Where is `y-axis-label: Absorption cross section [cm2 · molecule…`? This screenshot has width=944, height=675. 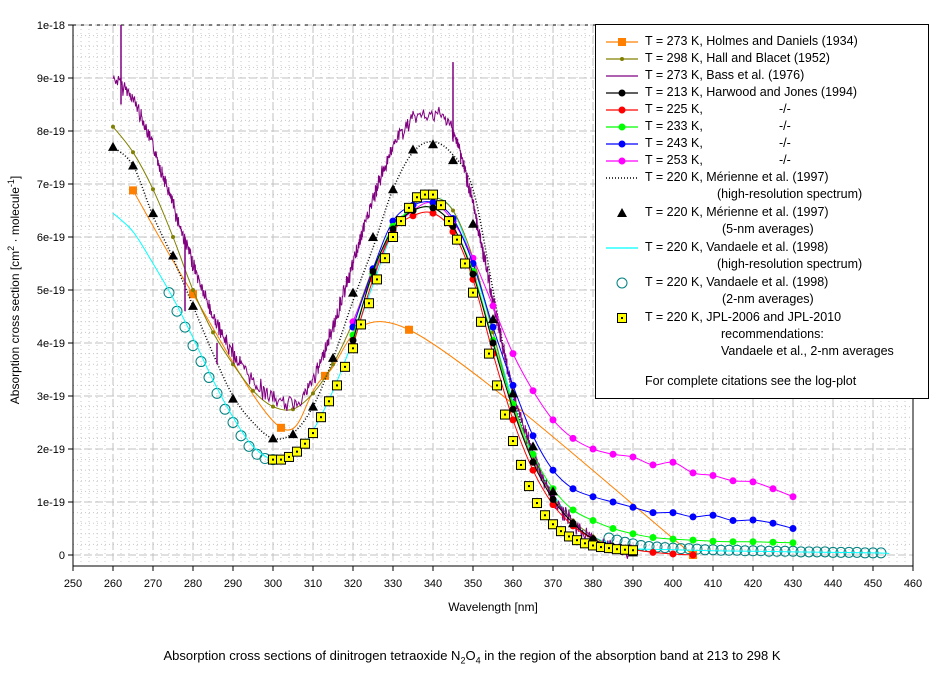
y-axis-label: Absorption cross section [cm2 · molecule… is located at coordinates (14, 290).